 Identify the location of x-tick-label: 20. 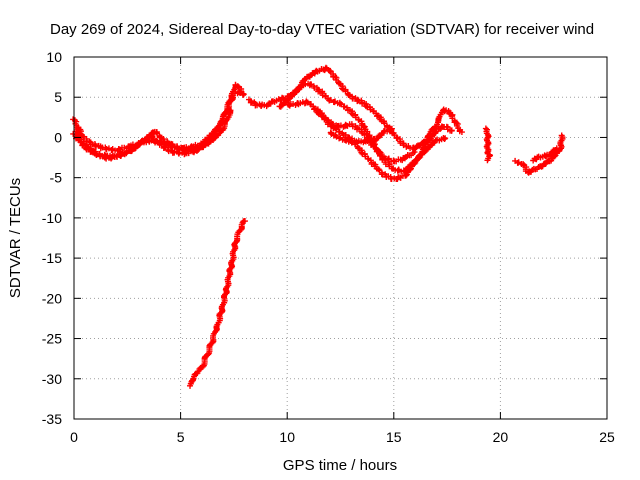
(501, 437).